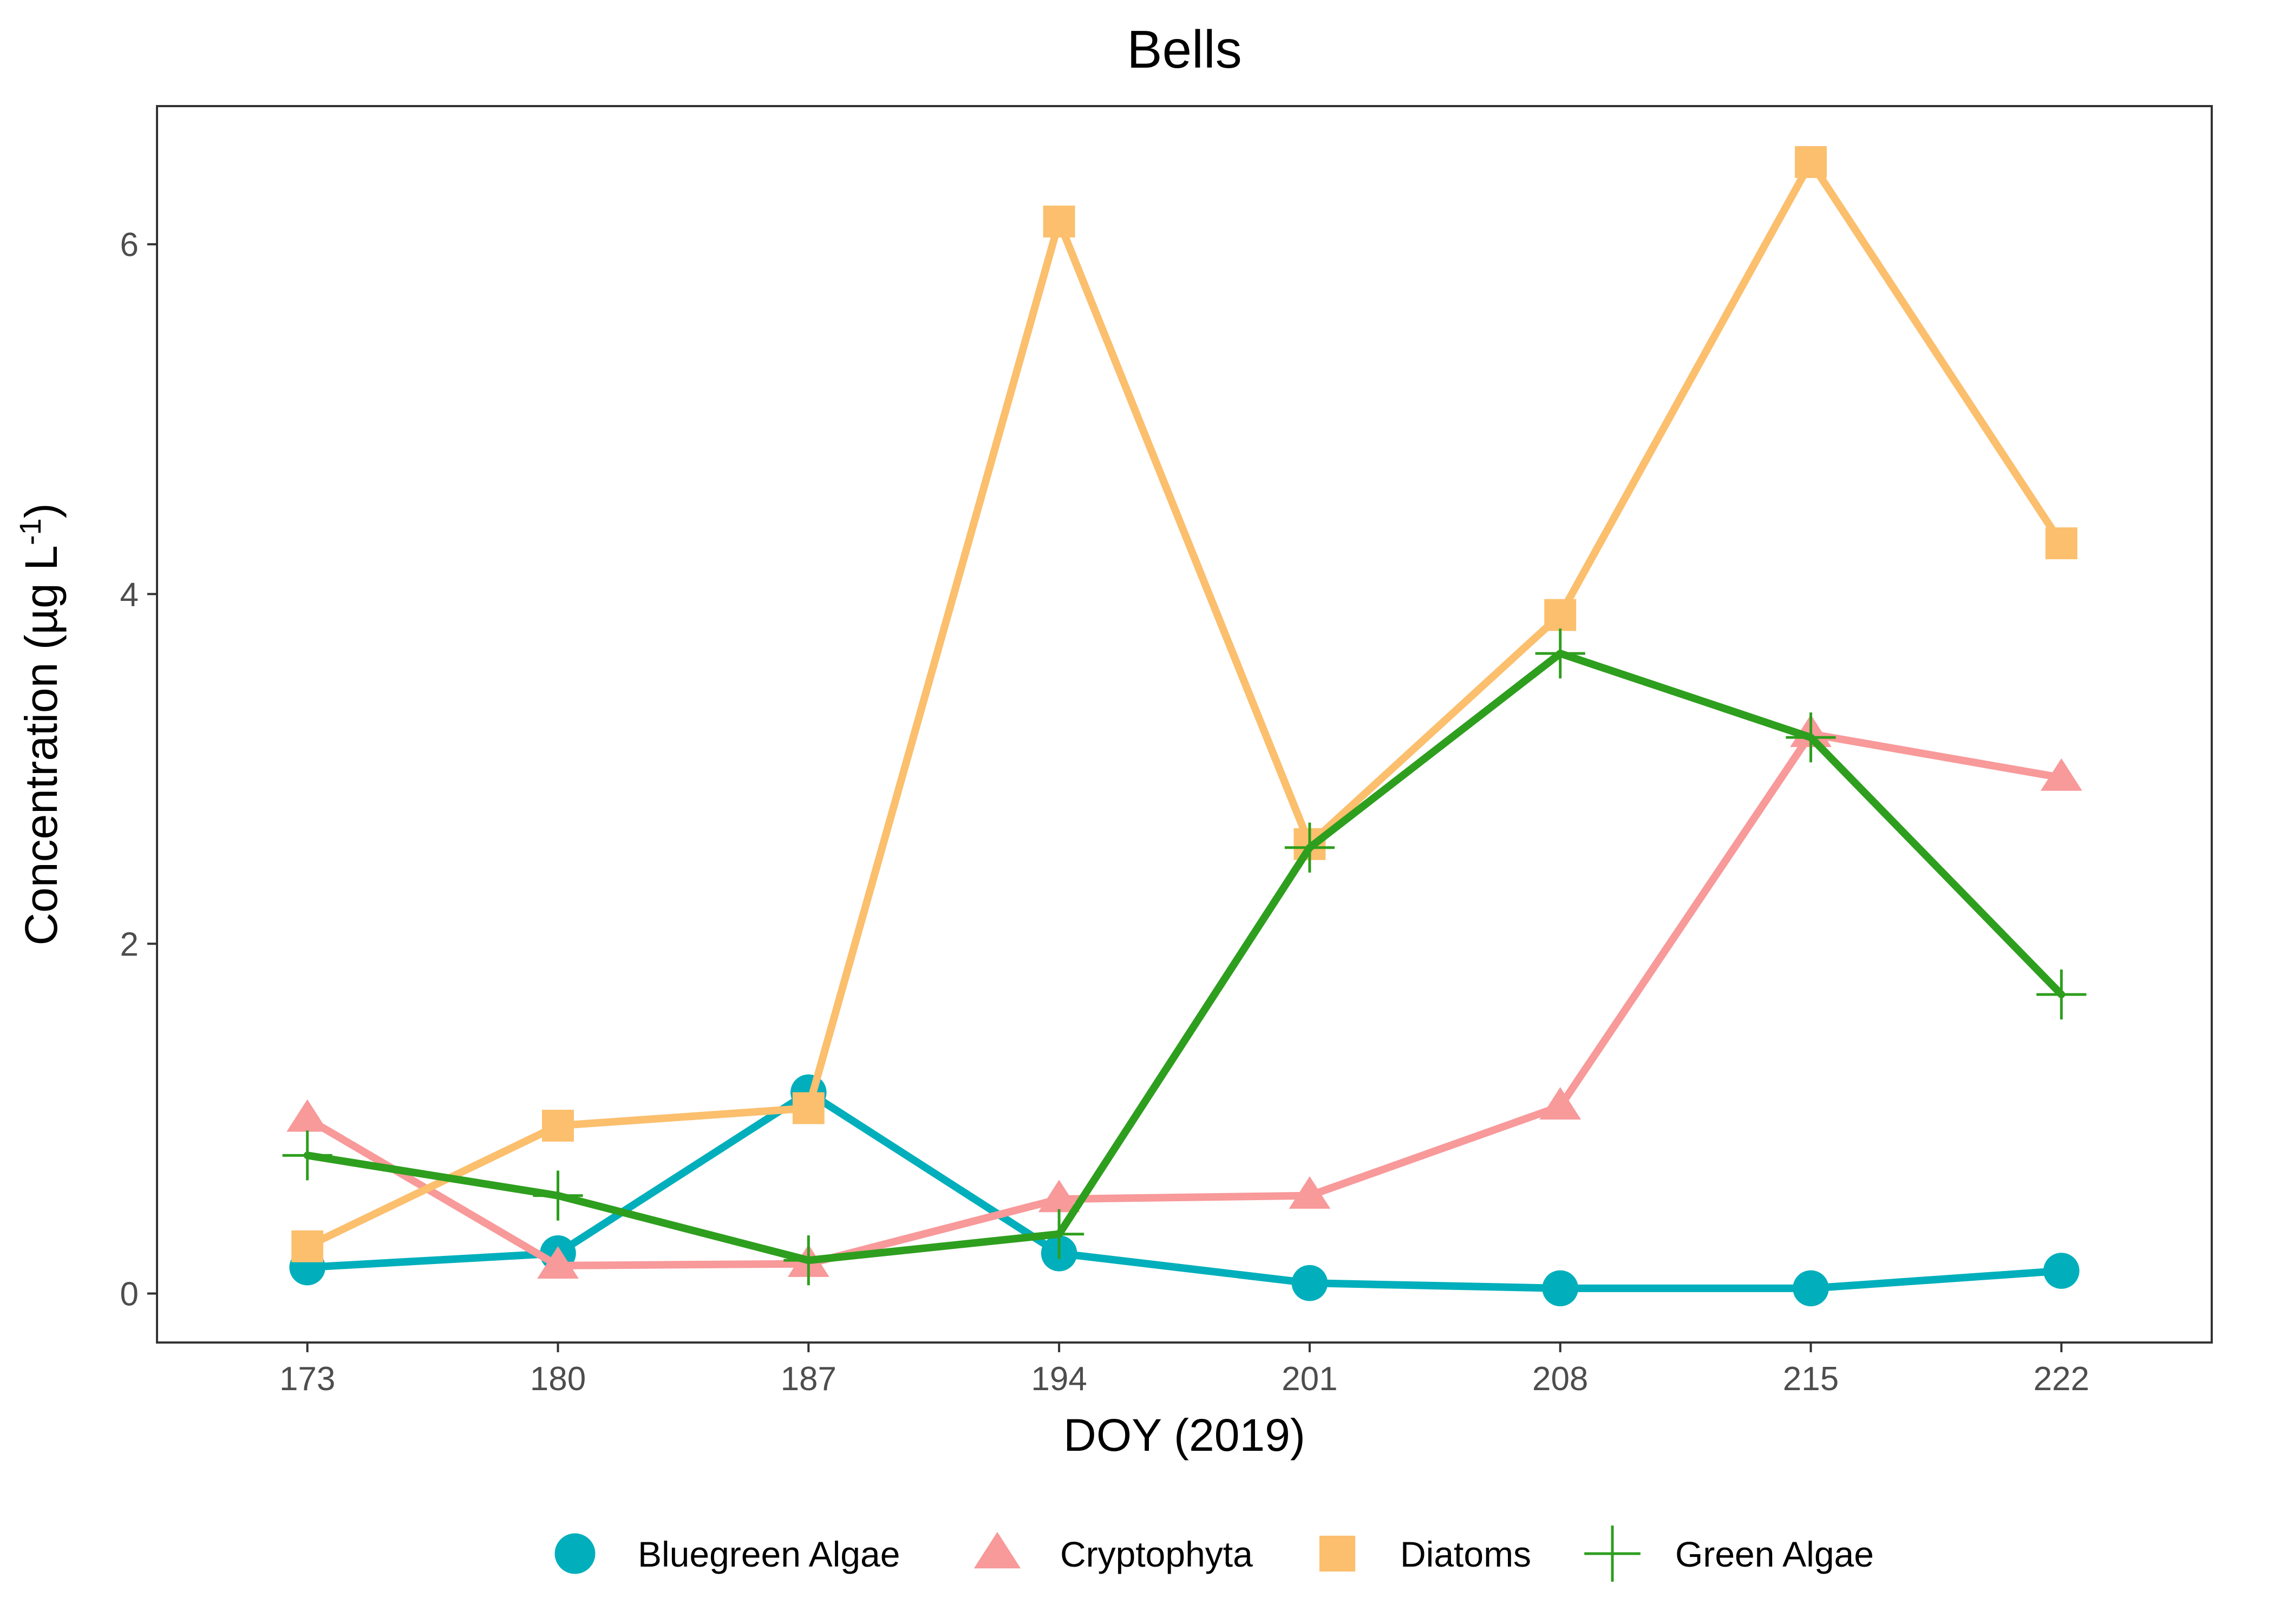 Image resolution: width=2274 pixels, height=1624 pixels. I want to click on series-bluegreen-algae, so click(1185, 1190).